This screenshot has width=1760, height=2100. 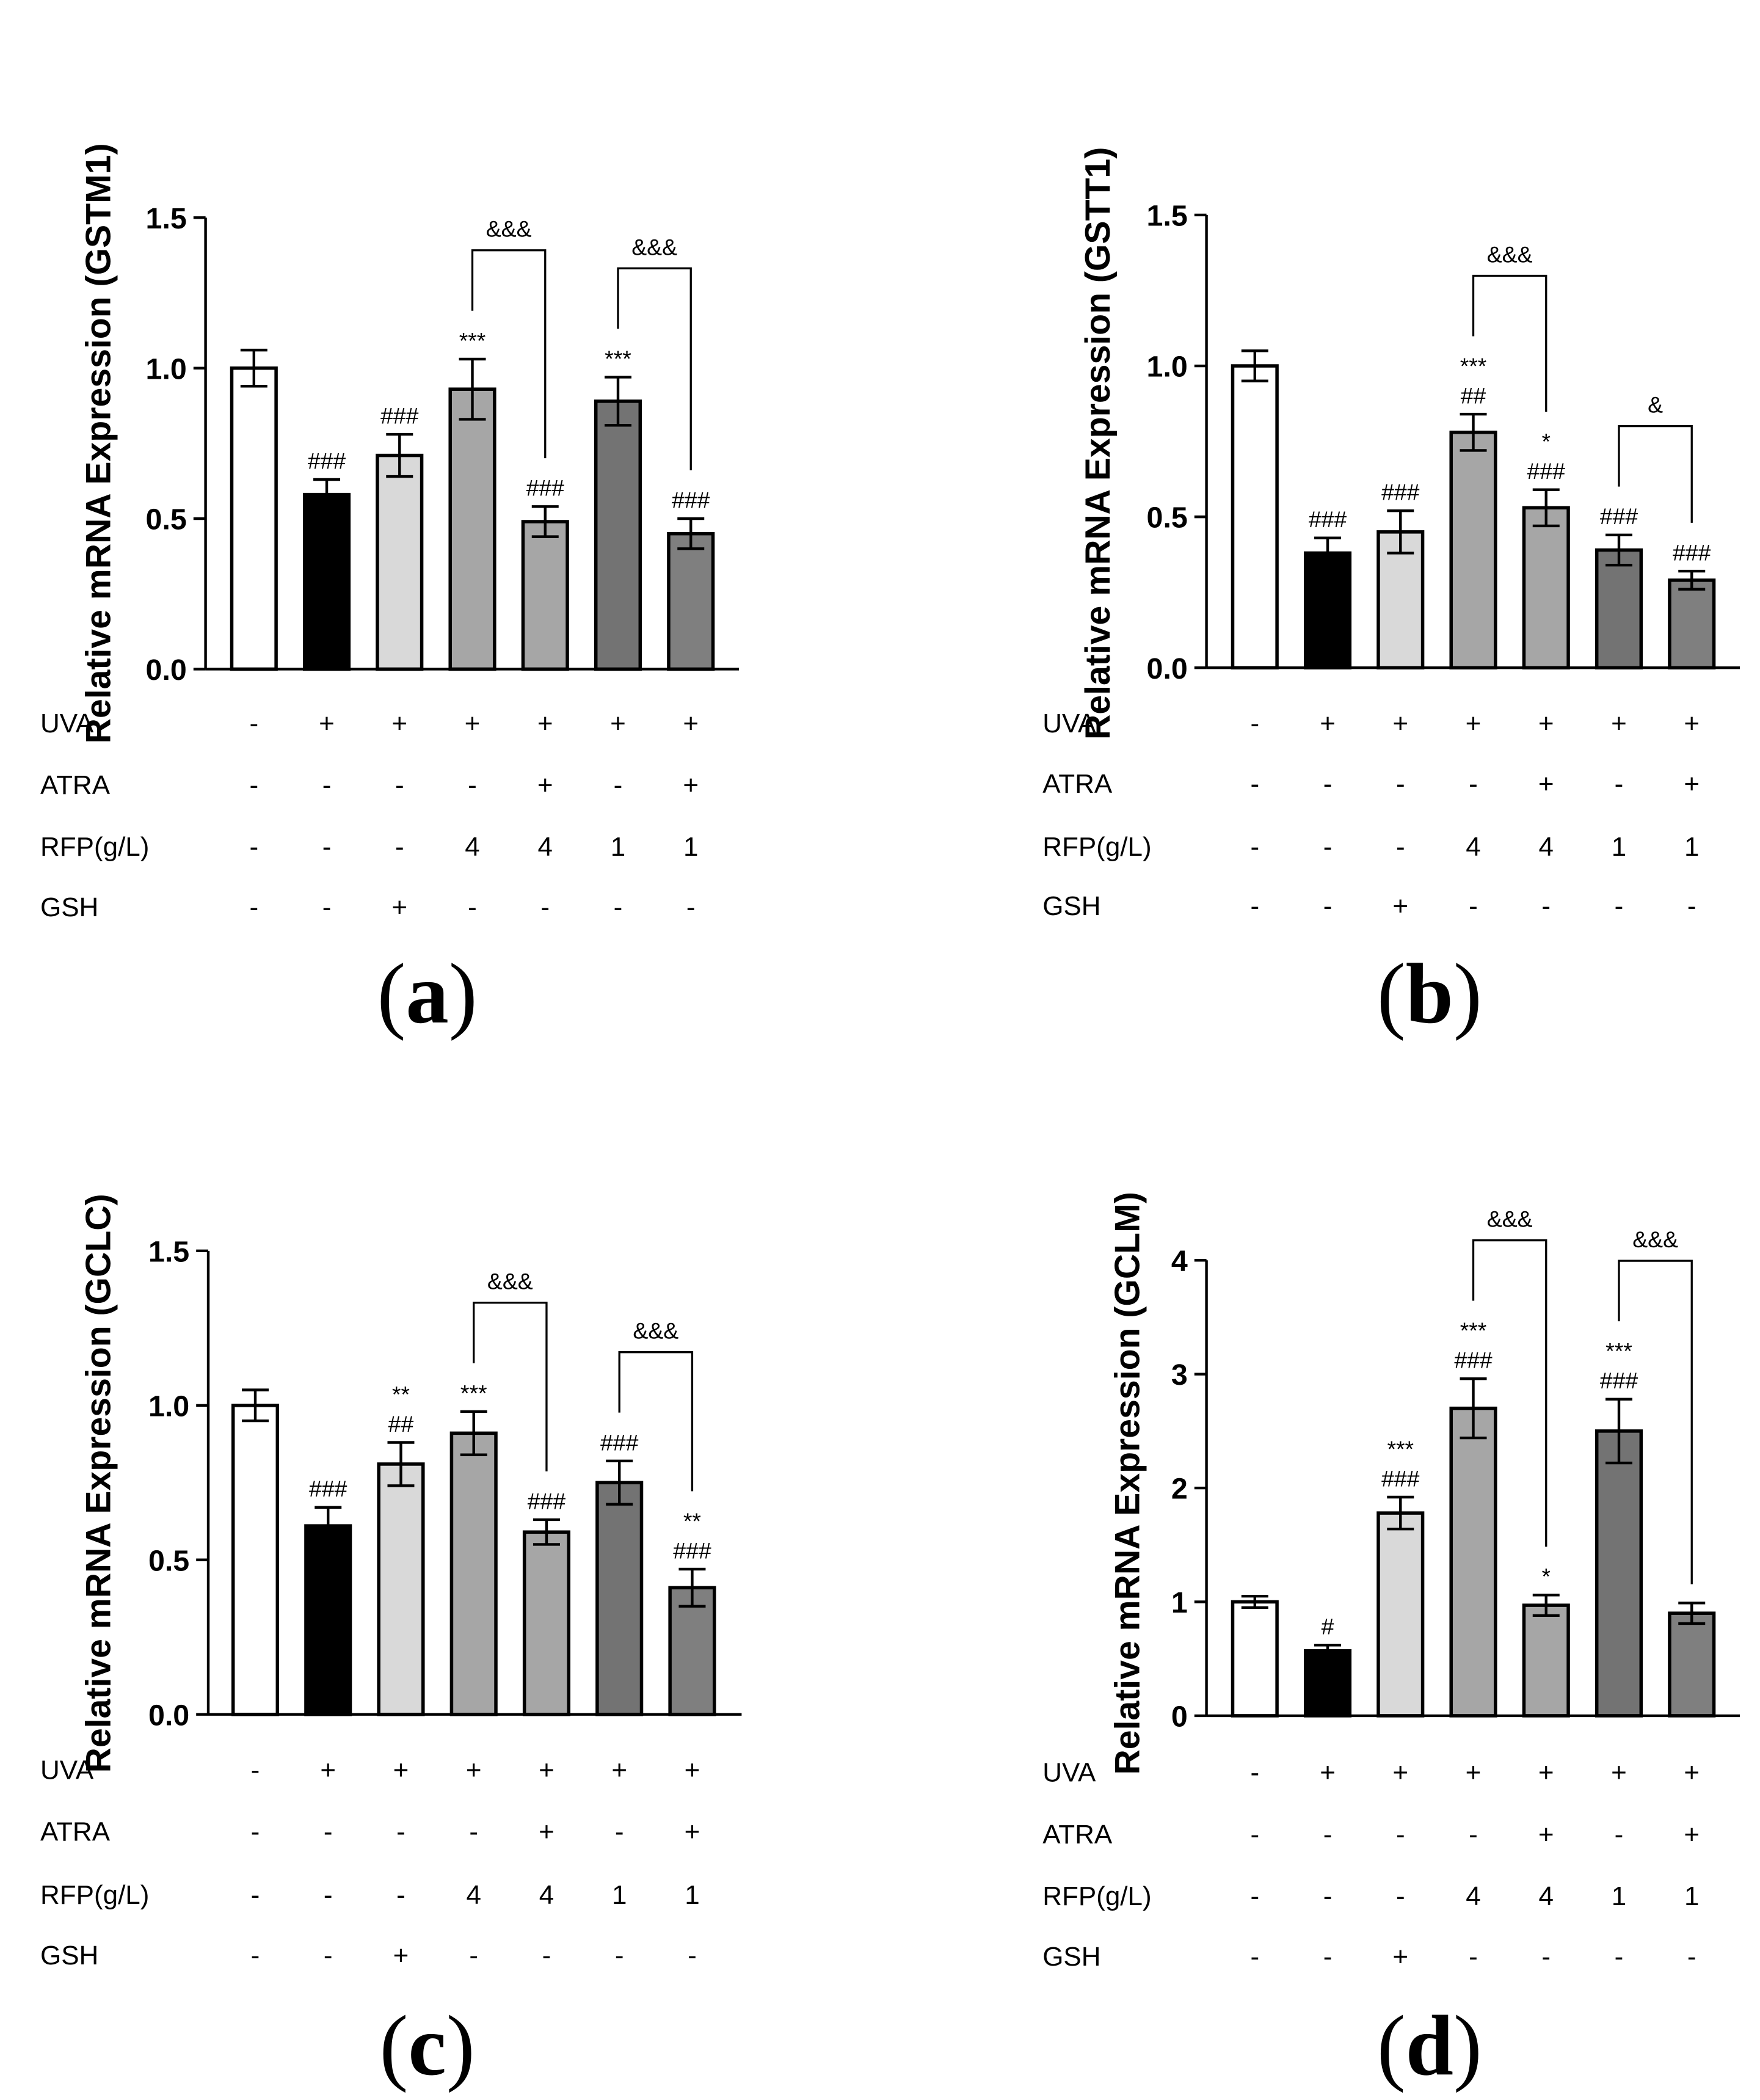 I want to click on y-tick-label: 2, so click(x=1179, y=1490).